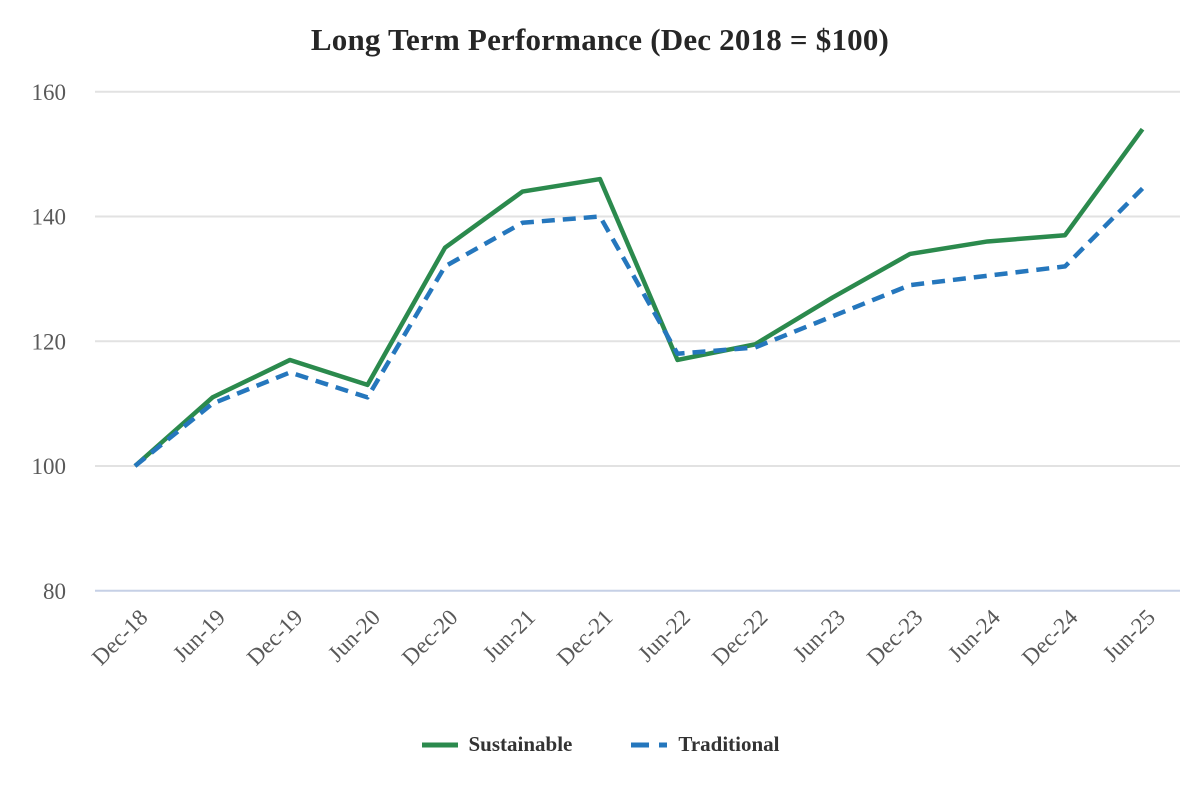  I want to click on x-tick-label: Dec-21, so click(585, 638).